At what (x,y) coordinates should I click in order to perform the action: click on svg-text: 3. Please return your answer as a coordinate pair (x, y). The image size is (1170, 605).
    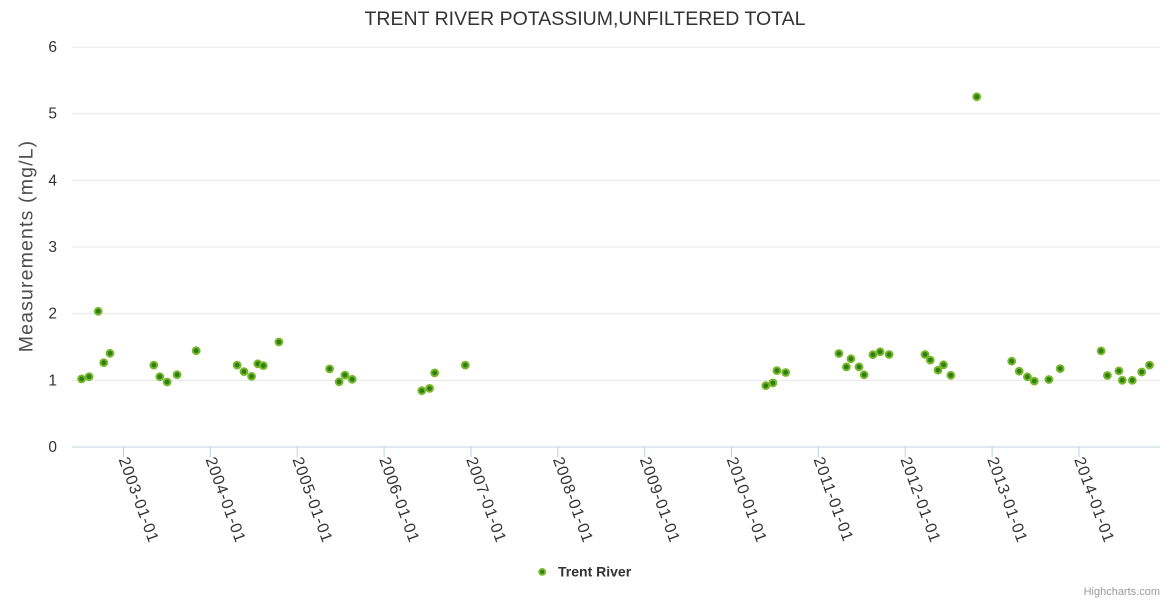
    Looking at the image, I should click on (52, 247).